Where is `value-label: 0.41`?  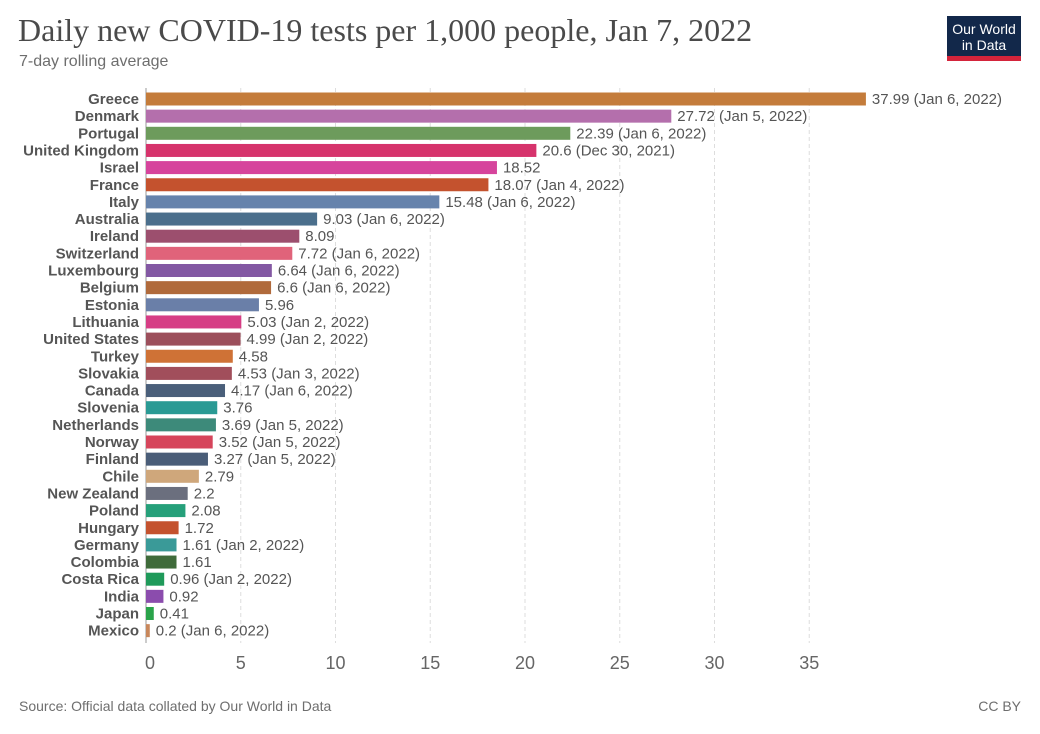
value-label: 0.41 is located at coordinates (174, 614).